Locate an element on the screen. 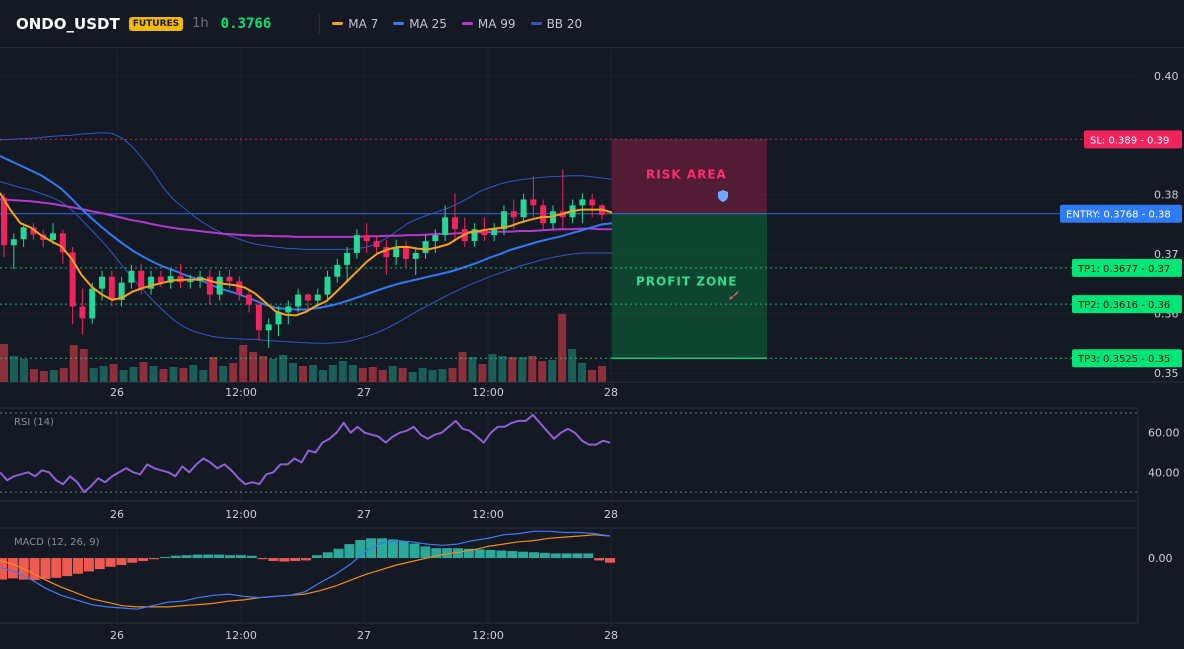 This screenshot has height=649, width=1184. level-tag-text: TP2: 0.3616 - 0.36 is located at coordinates (1123, 305).